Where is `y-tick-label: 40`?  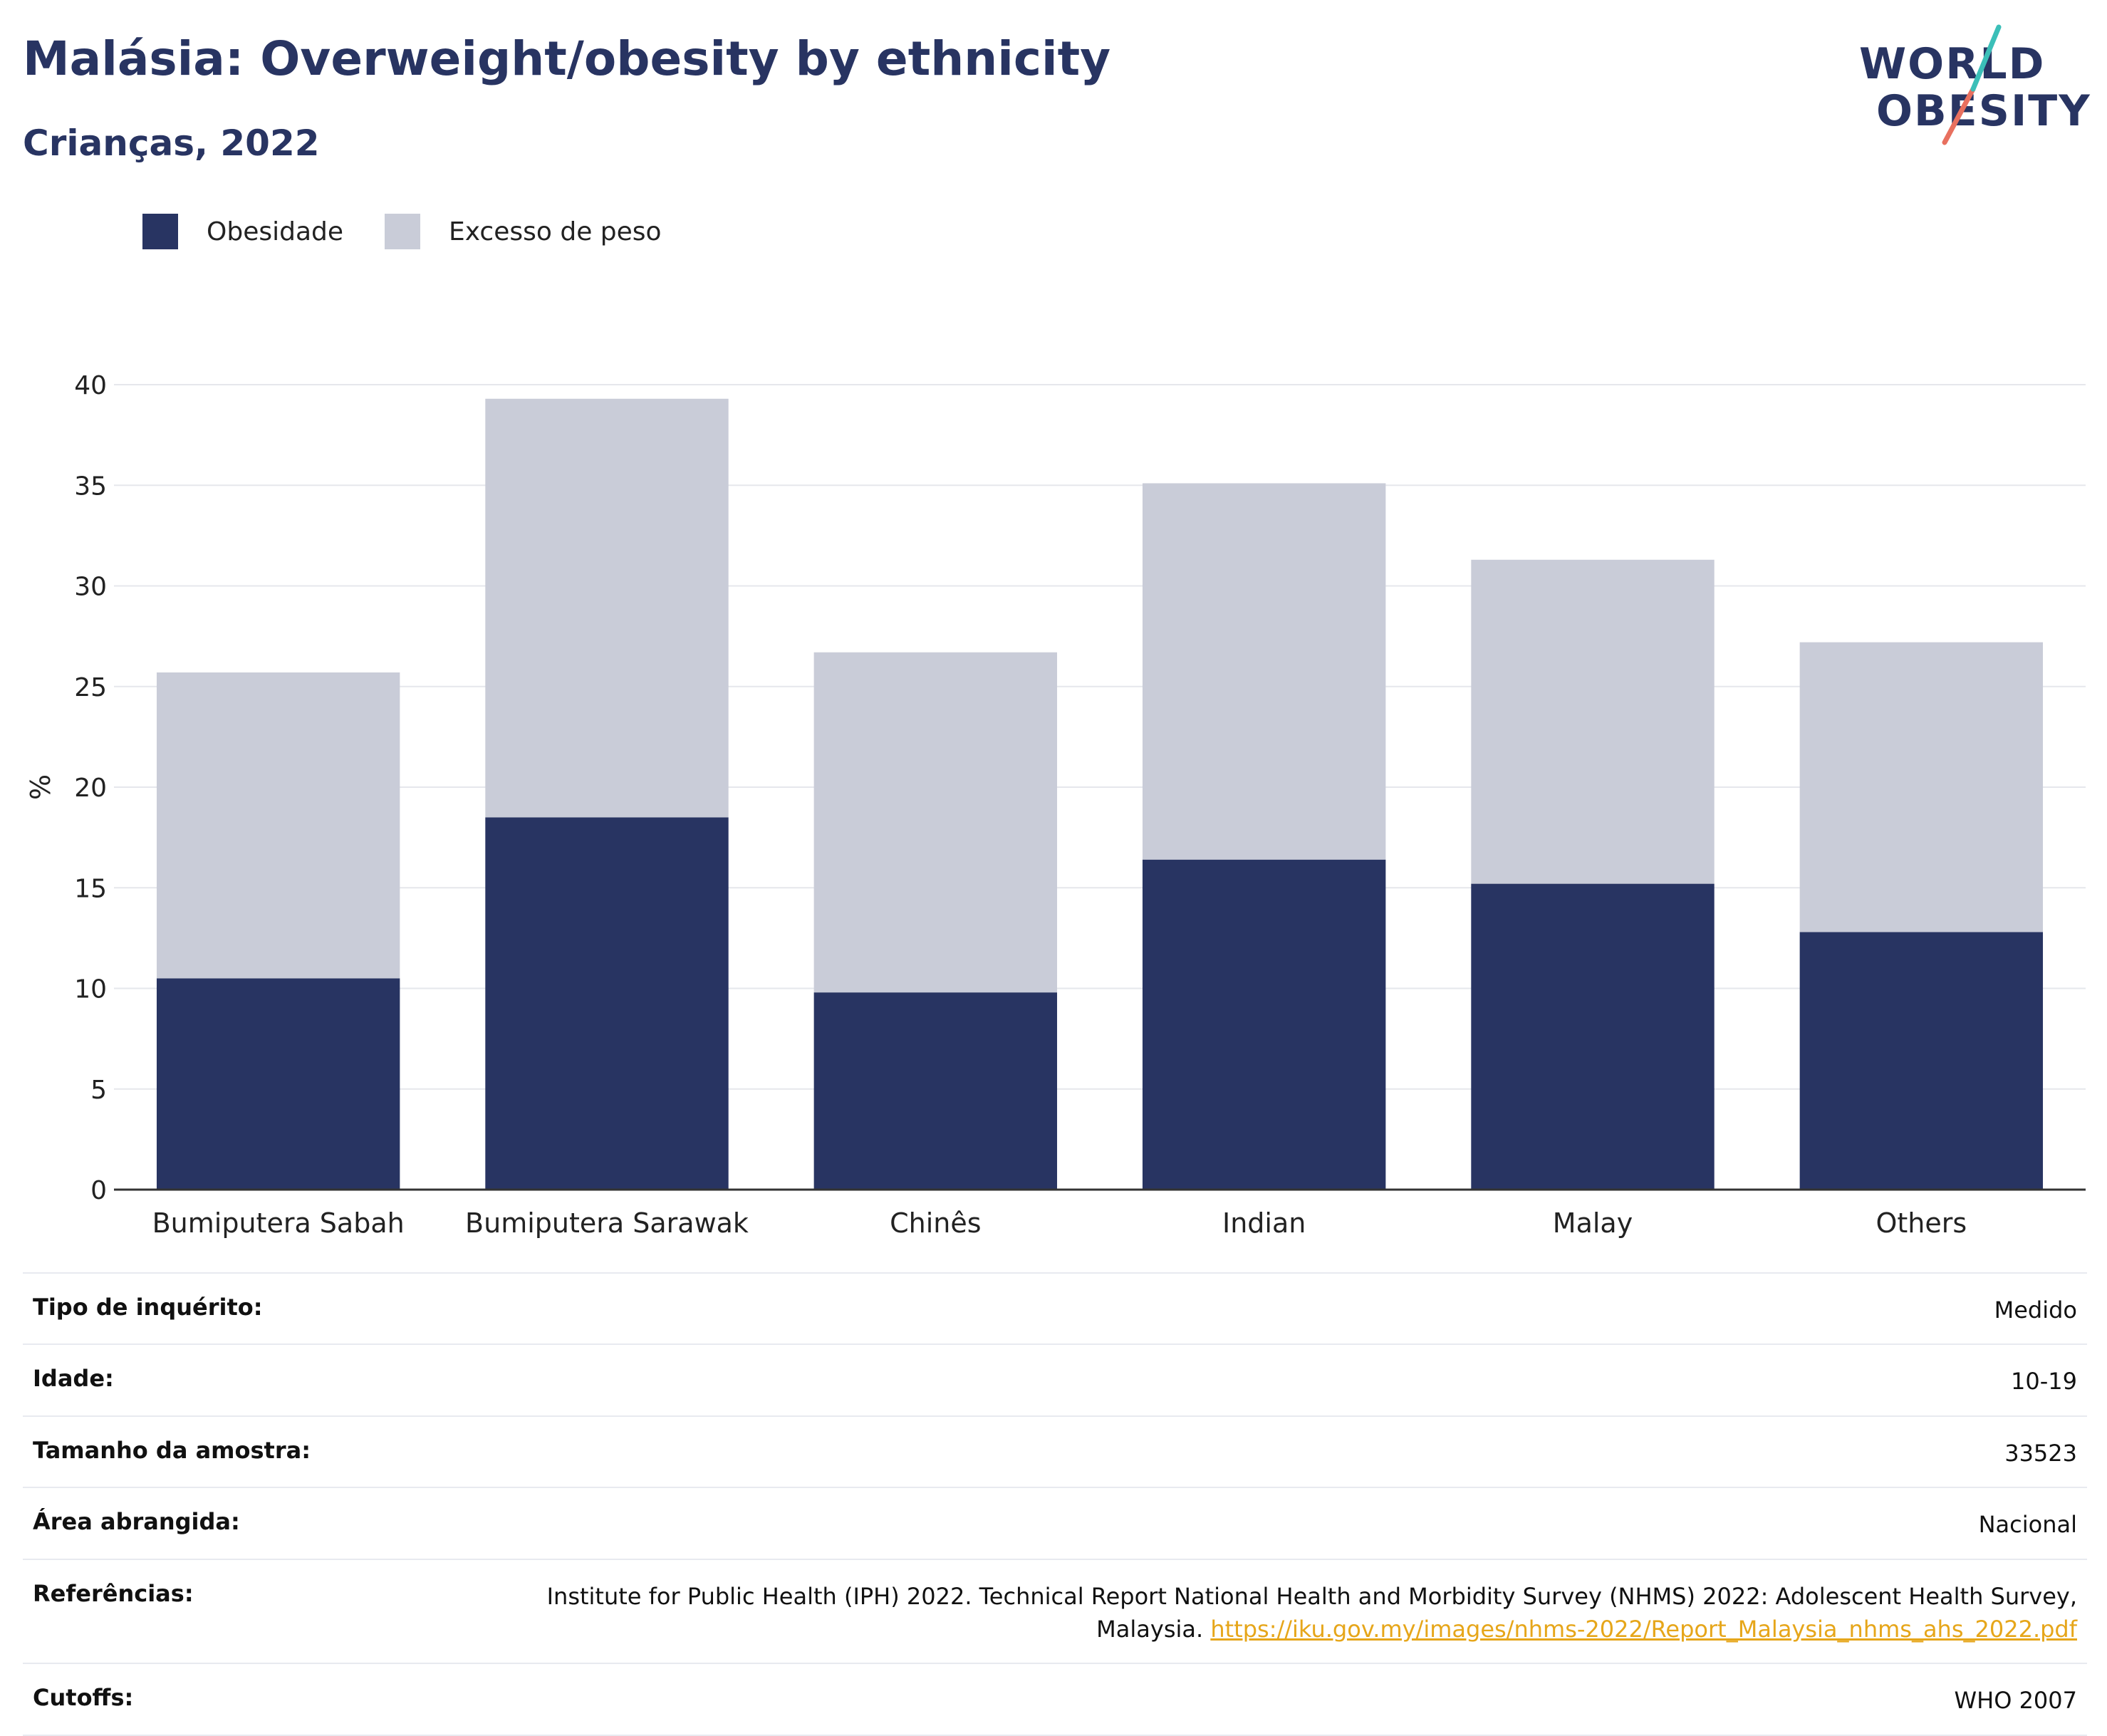
y-tick-label: 40 is located at coordinates (90, 386).